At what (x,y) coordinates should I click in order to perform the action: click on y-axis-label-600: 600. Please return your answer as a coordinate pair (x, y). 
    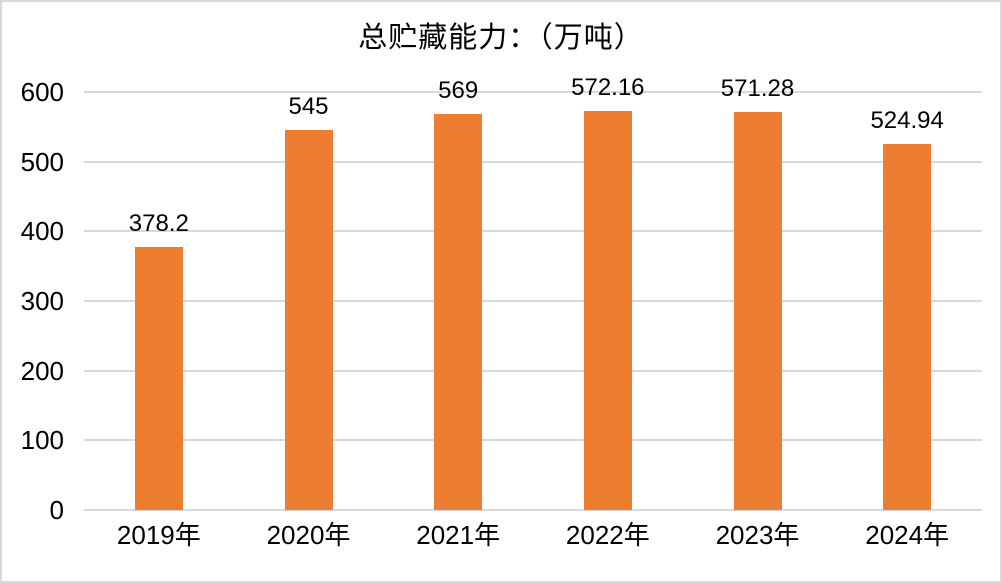
    Looking at the image, I should click on (42, 92).